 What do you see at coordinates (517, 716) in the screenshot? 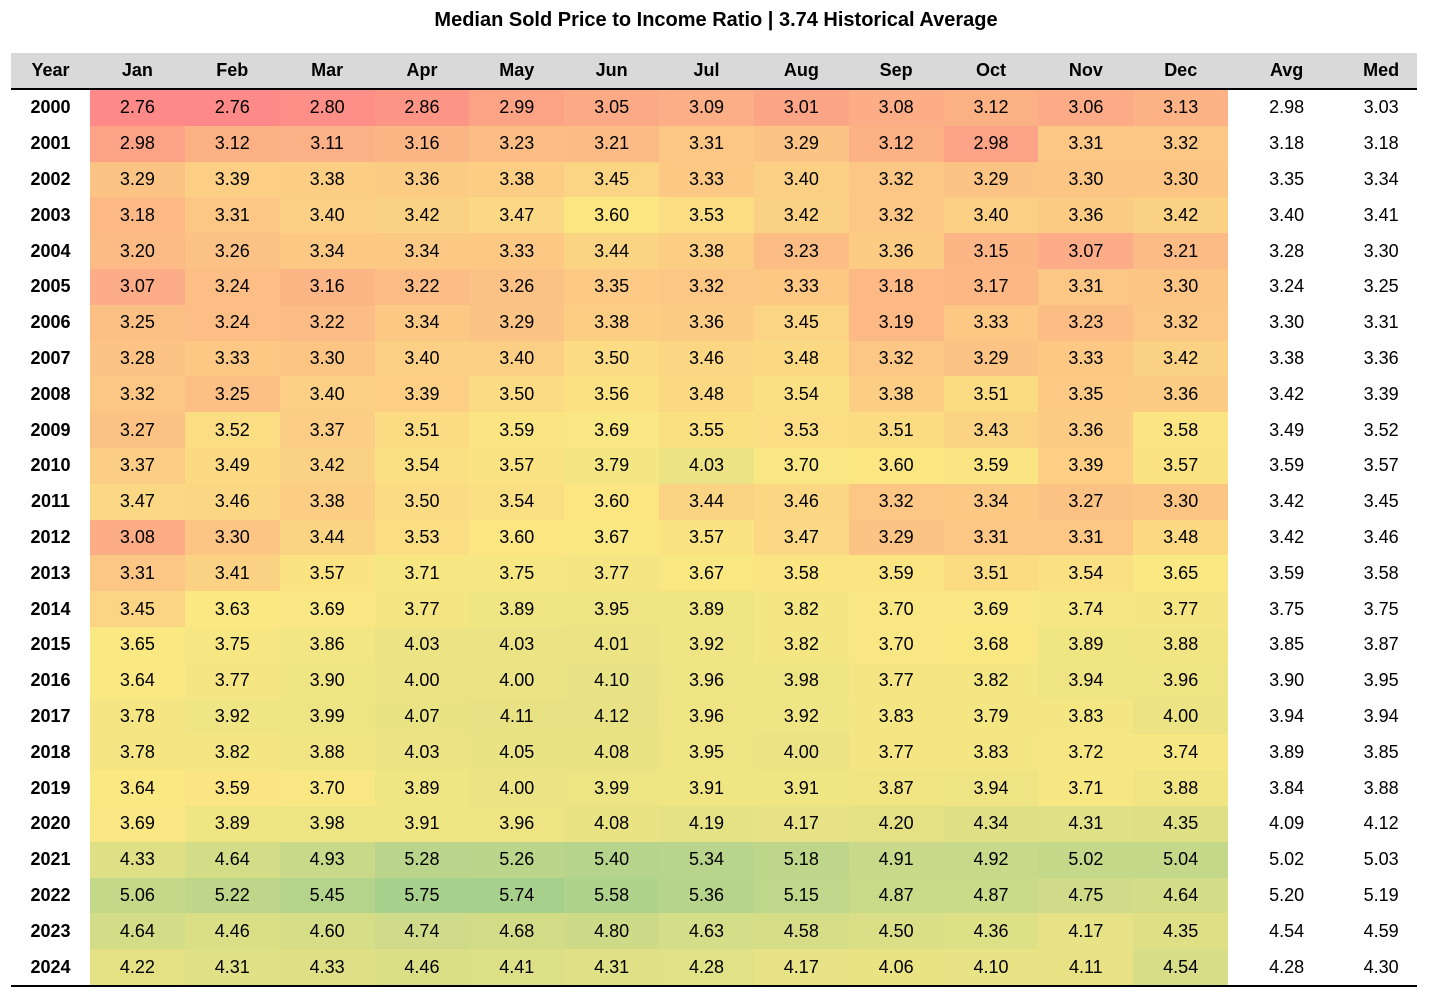
I see `heatmap-cell: 4.11` at bounding box center [517, 716].